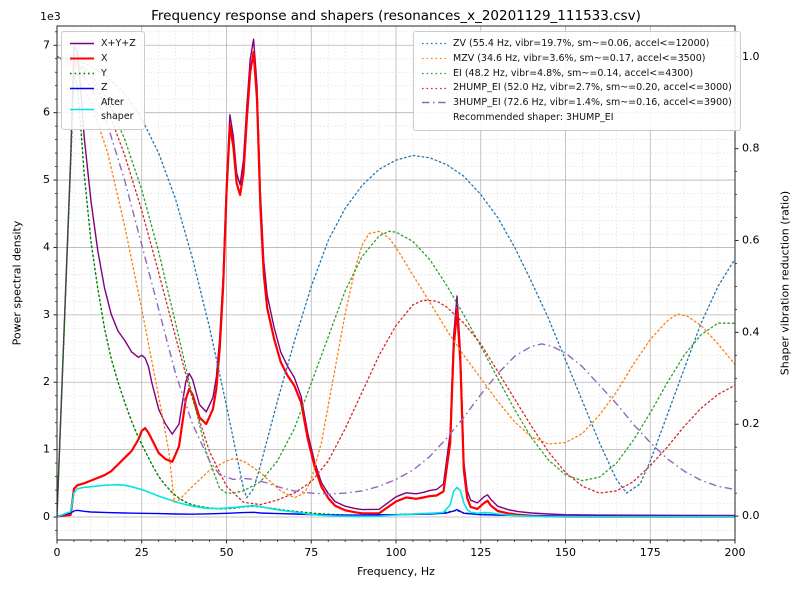 This screenshot has height=600, width=800. What do you see at coordinates (396, 512) in the screenshot?
I see `series-z` at bounding box center [396, 512].